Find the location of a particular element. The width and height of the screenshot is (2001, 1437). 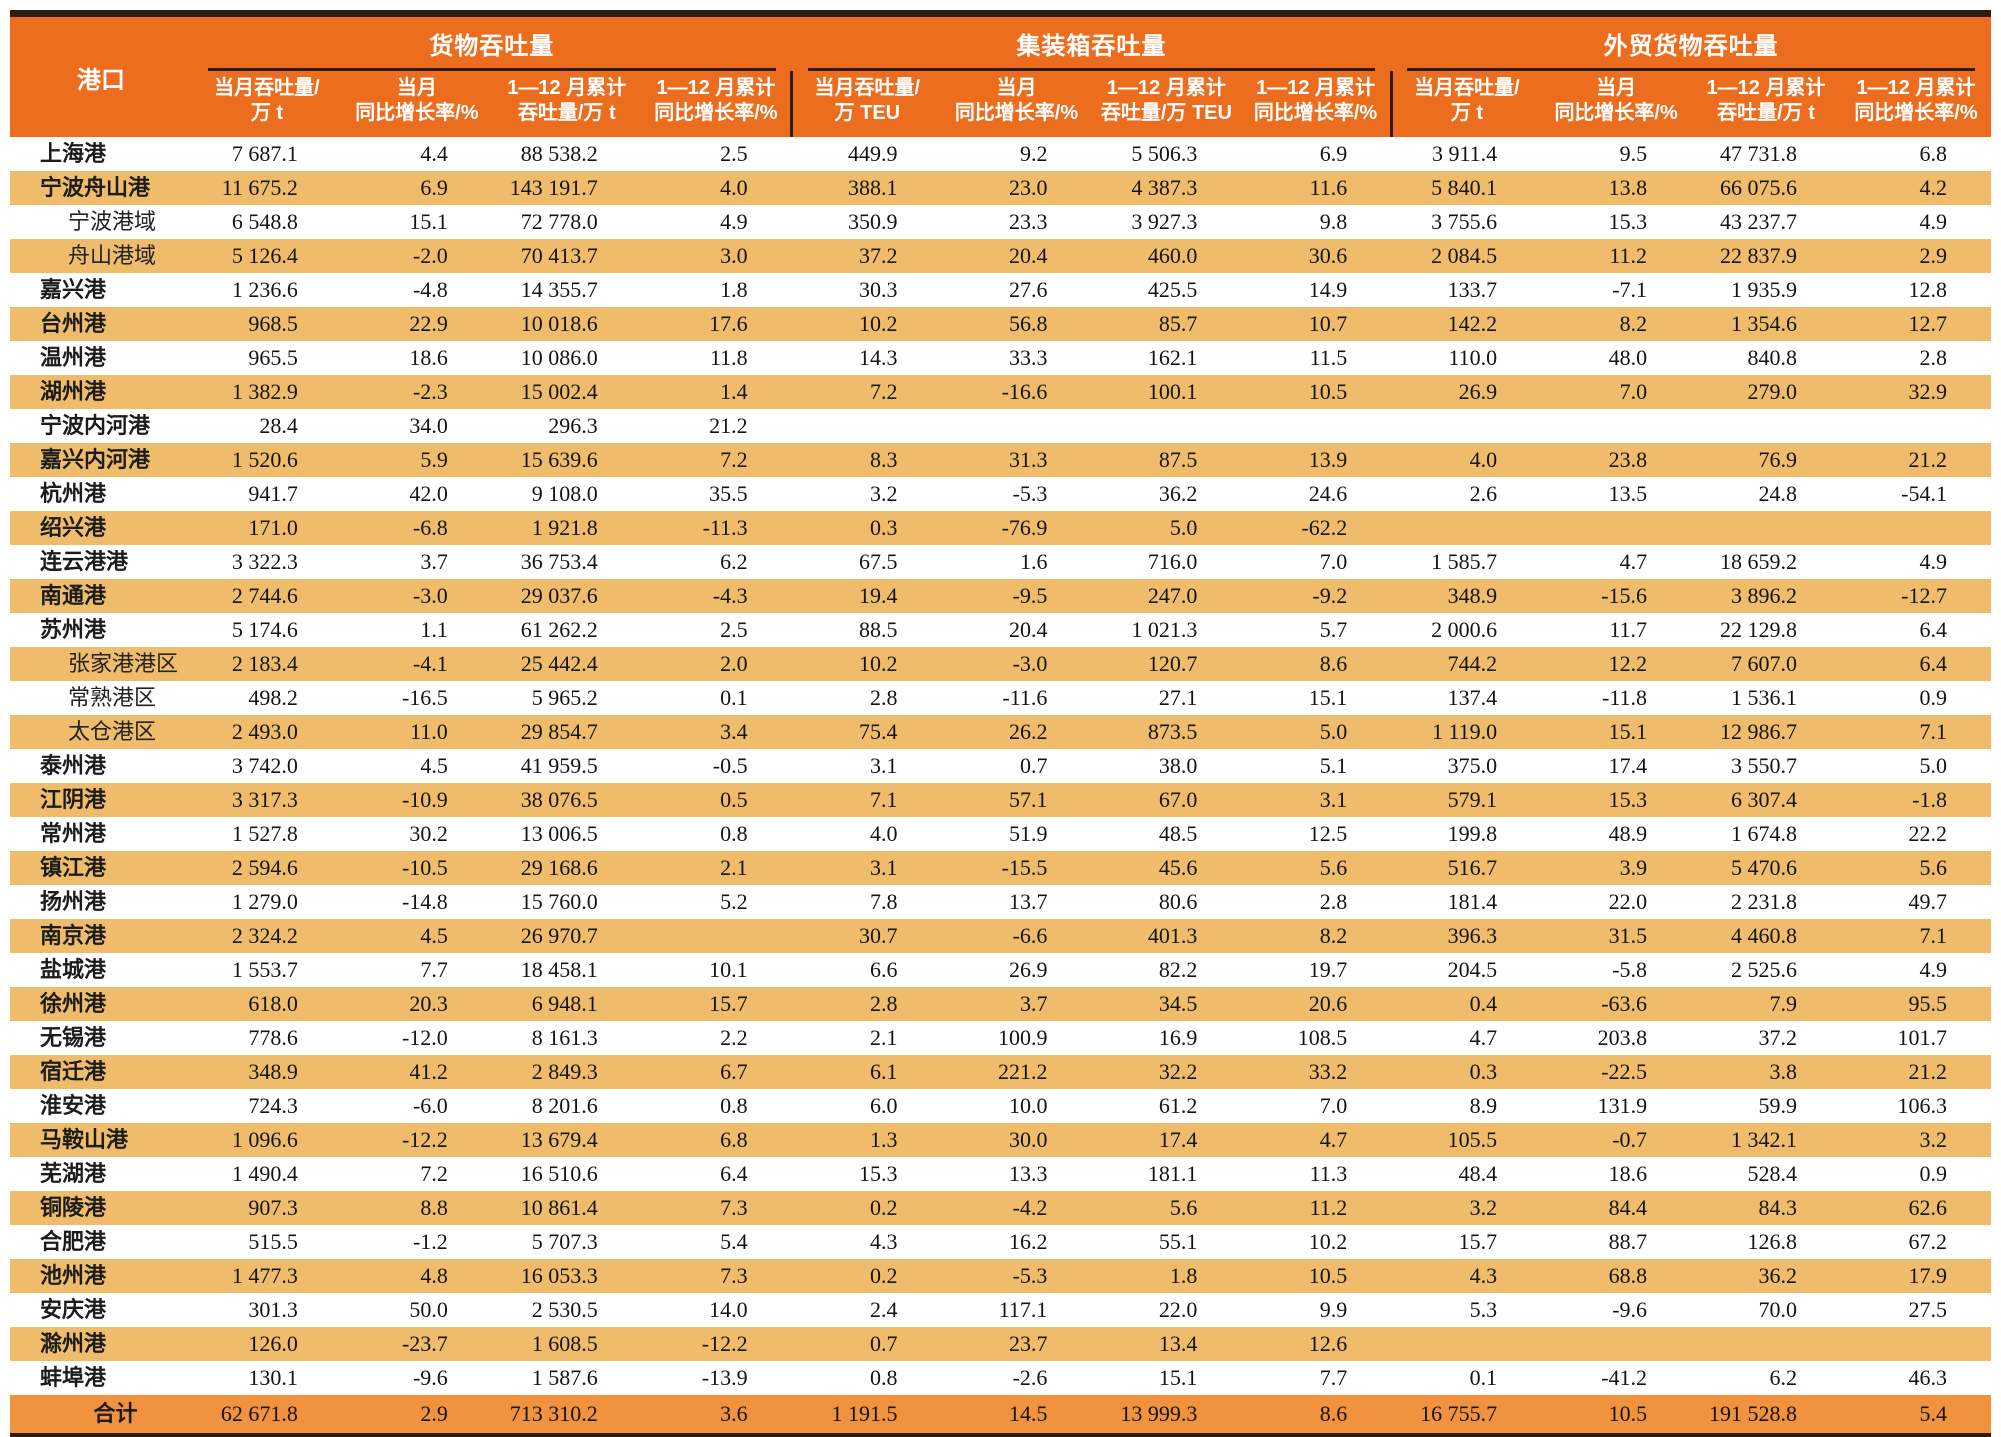

value-cell: 1.1 is located at coordinates (434, 629).